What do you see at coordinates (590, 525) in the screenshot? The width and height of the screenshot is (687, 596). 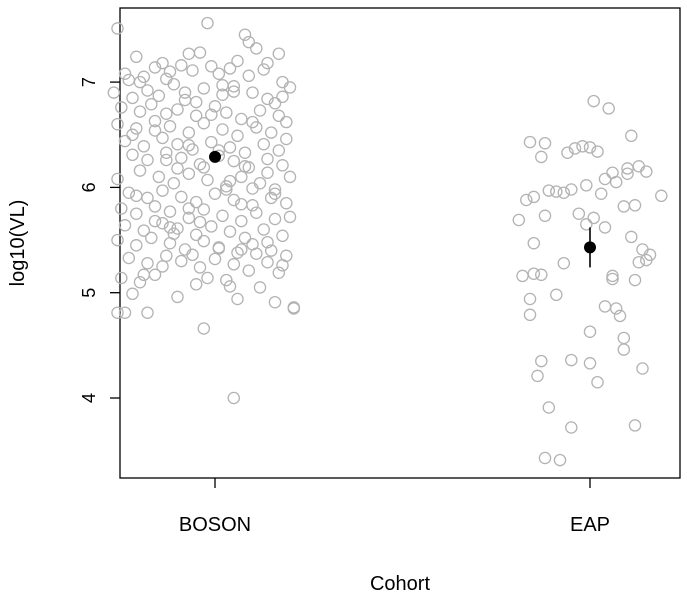 I see `x-tick-label: EAP` at bounding box center [590, 525].